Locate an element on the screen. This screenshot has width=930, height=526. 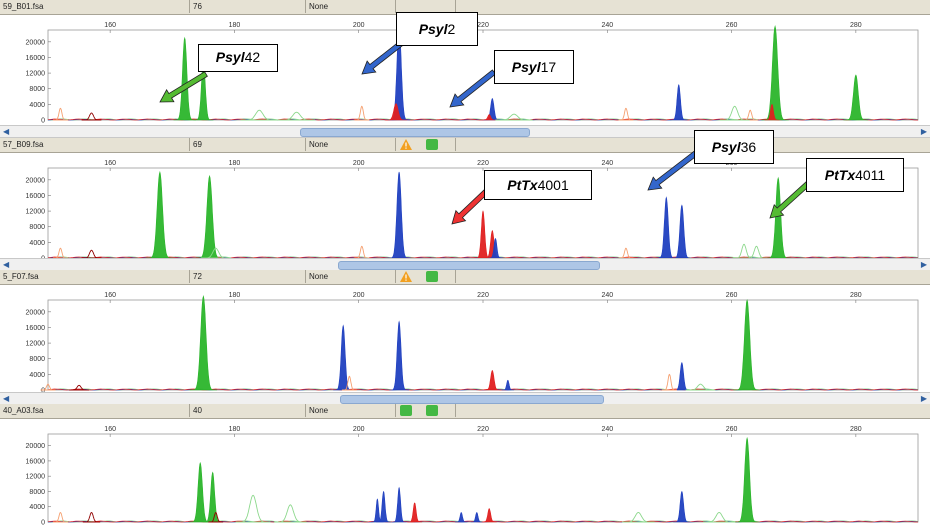
sample-number: 76 is located at coordinates (248, 6).